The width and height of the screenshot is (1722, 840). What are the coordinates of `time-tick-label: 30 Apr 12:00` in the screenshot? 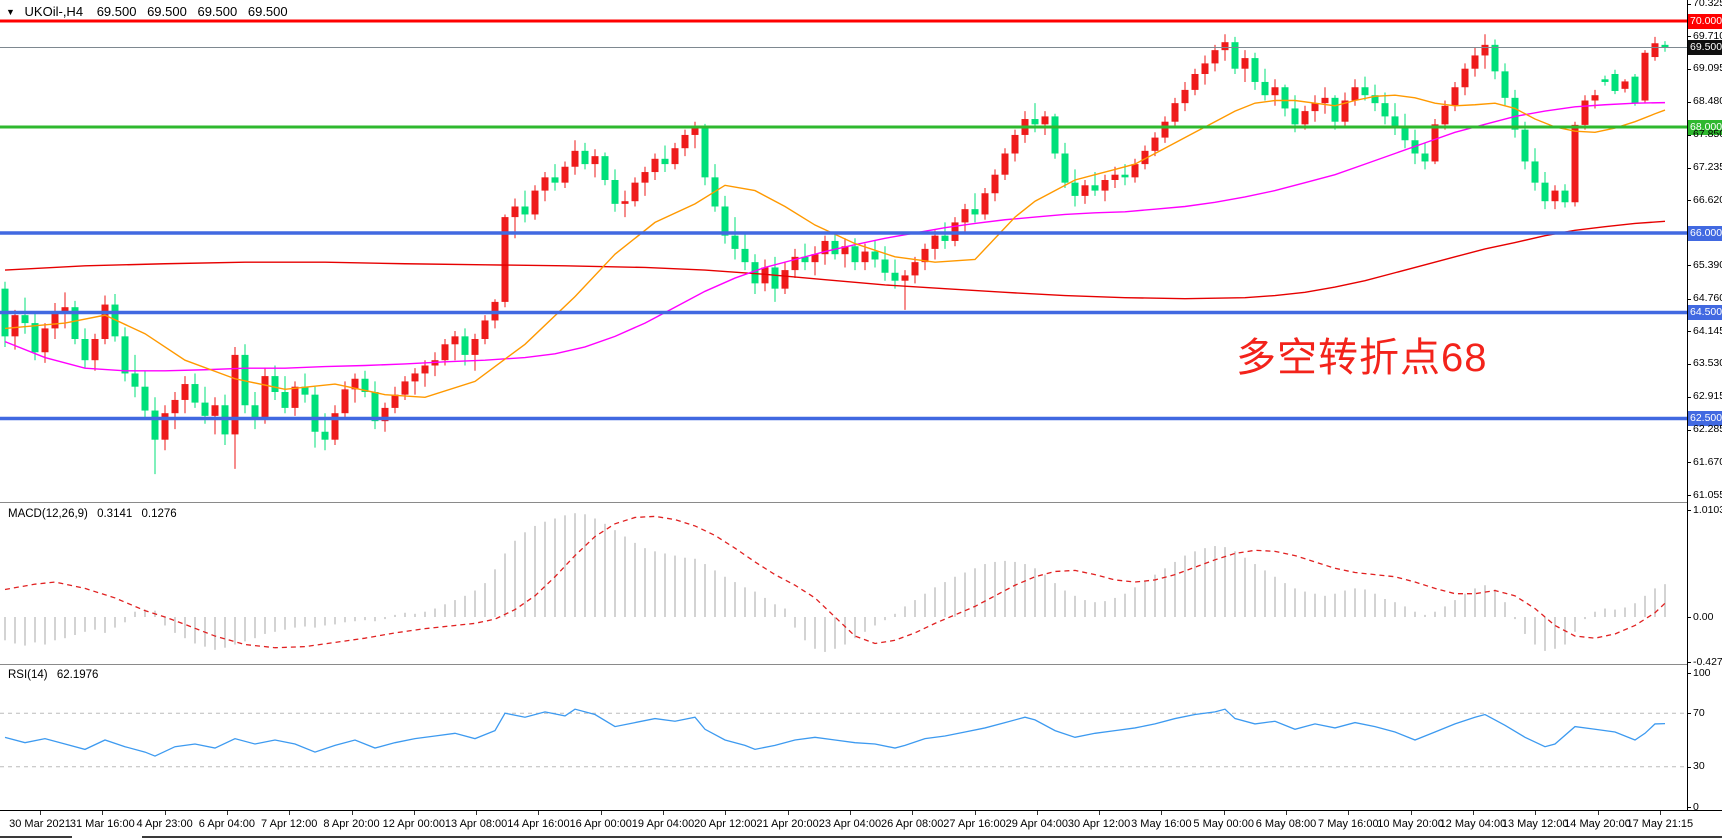 It's located at (1099, 824).